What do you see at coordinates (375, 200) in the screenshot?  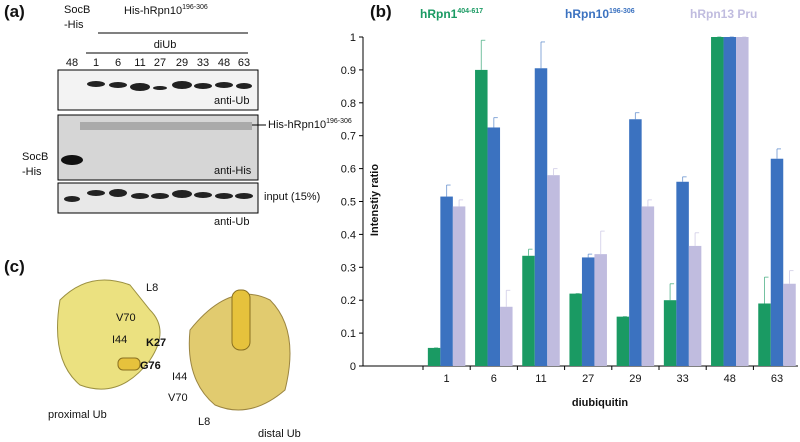 I see `y-axis-label: Intenstiy ratio` at bounding box center [375, 200].